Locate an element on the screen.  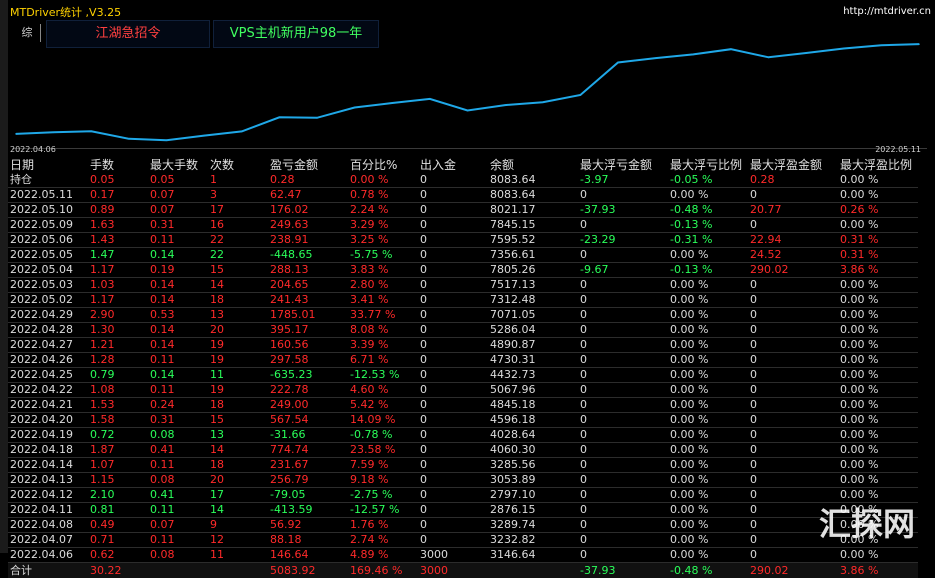
column-header: 日期 is located at coordinates (48, 165).